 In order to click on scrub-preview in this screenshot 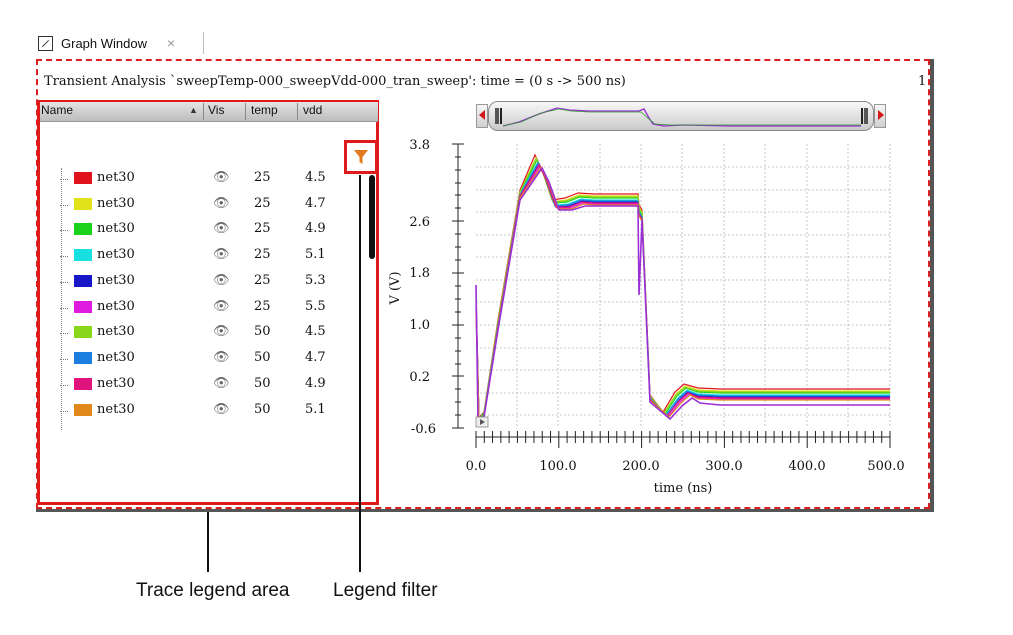, I will do `click(681, 117)`.